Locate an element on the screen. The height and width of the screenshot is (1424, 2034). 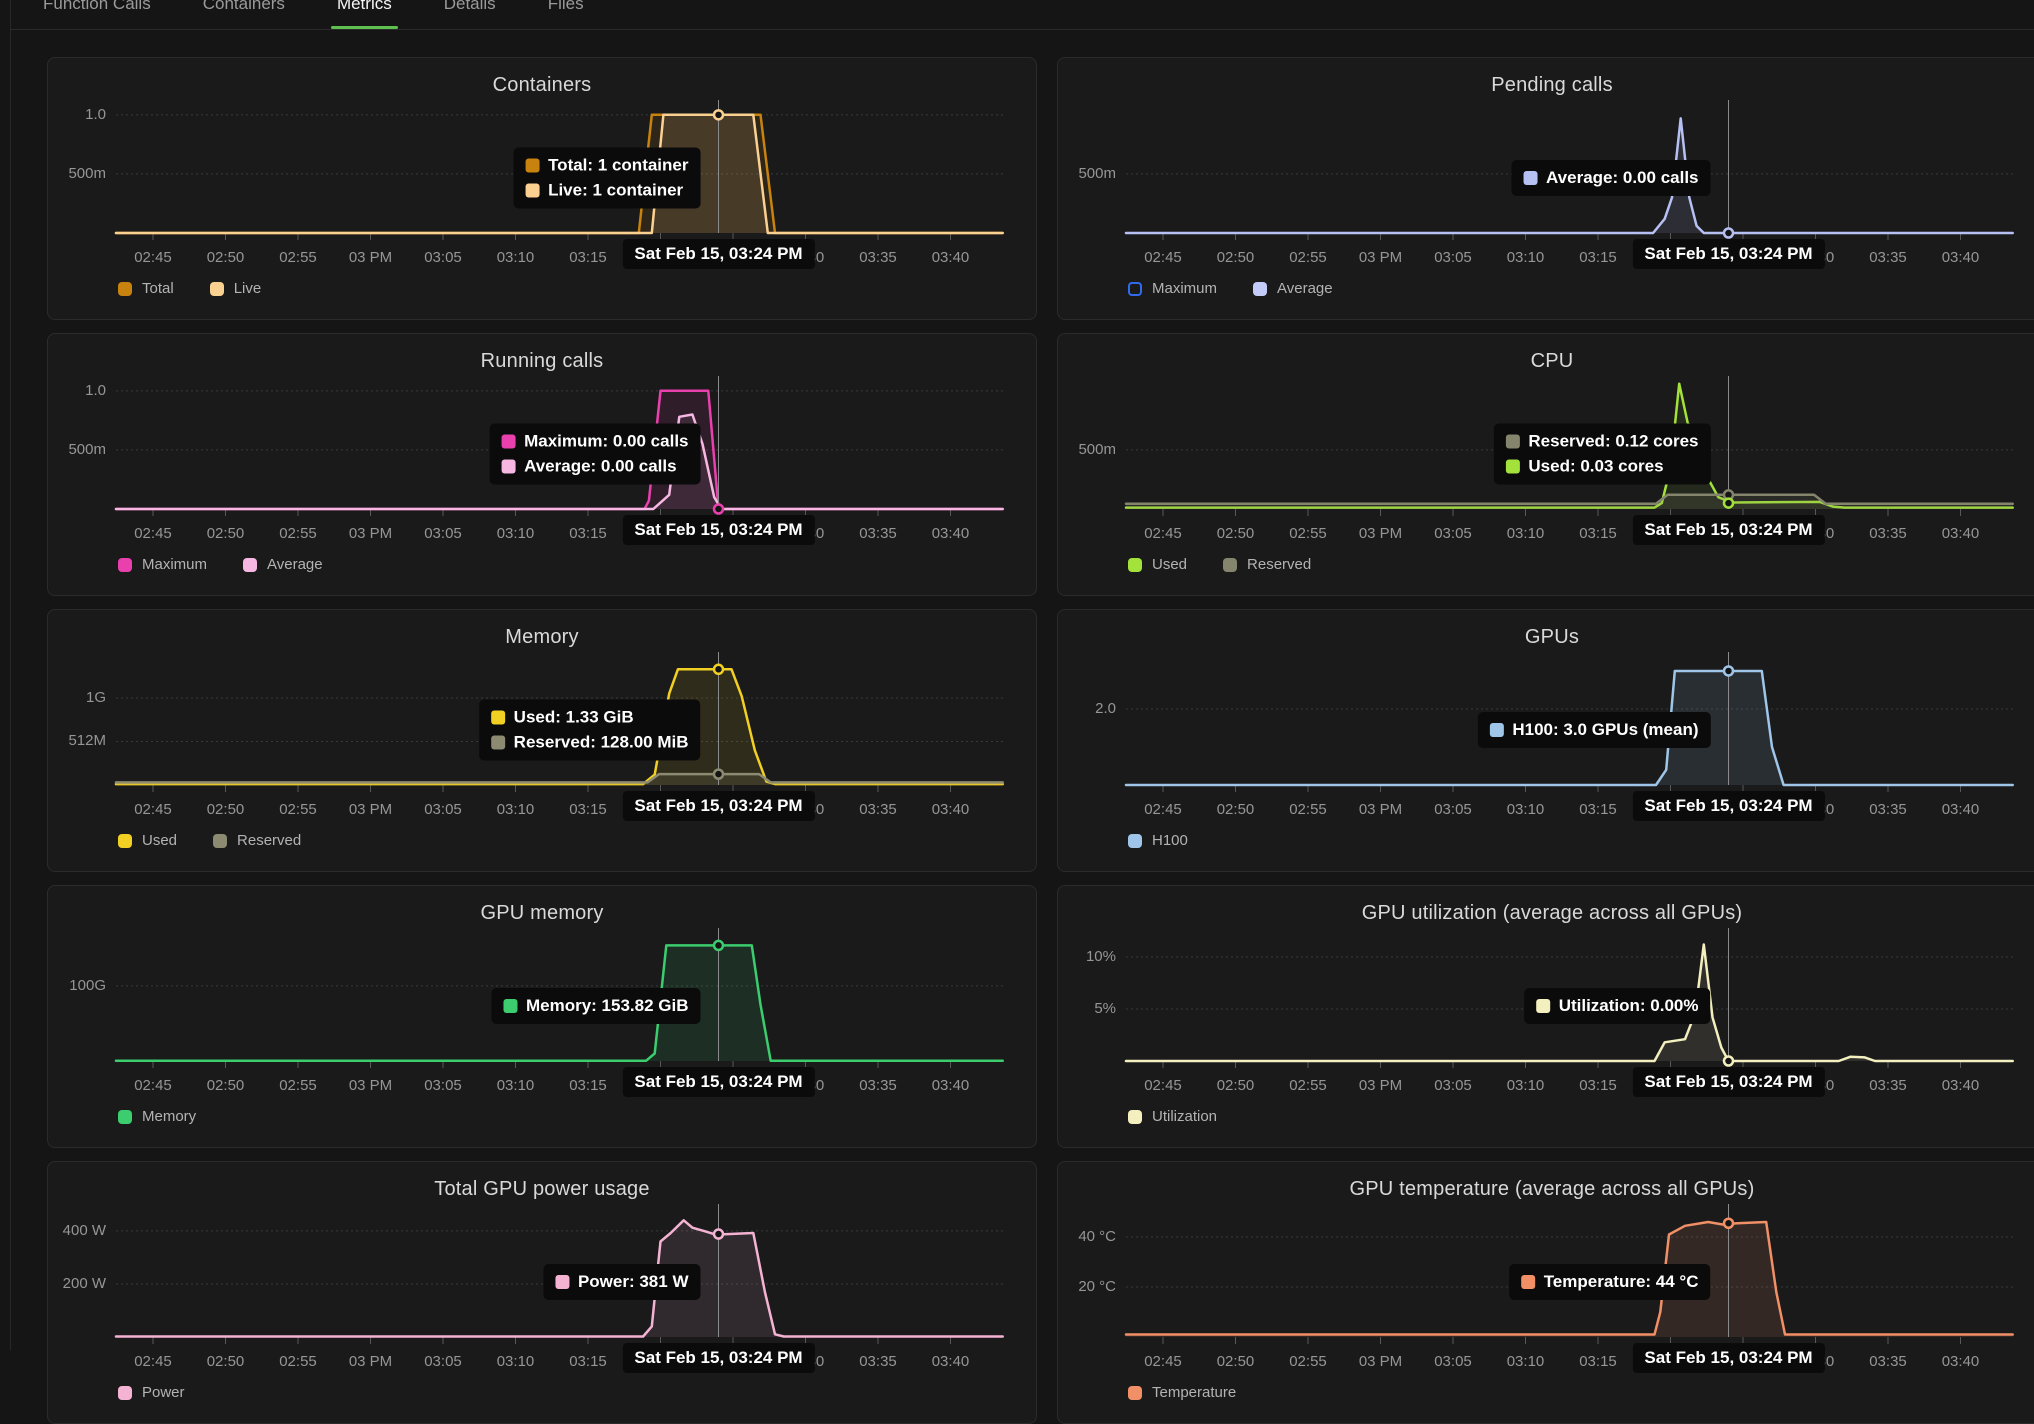
tab-label: Metrics is located at coordinates (364, 6).